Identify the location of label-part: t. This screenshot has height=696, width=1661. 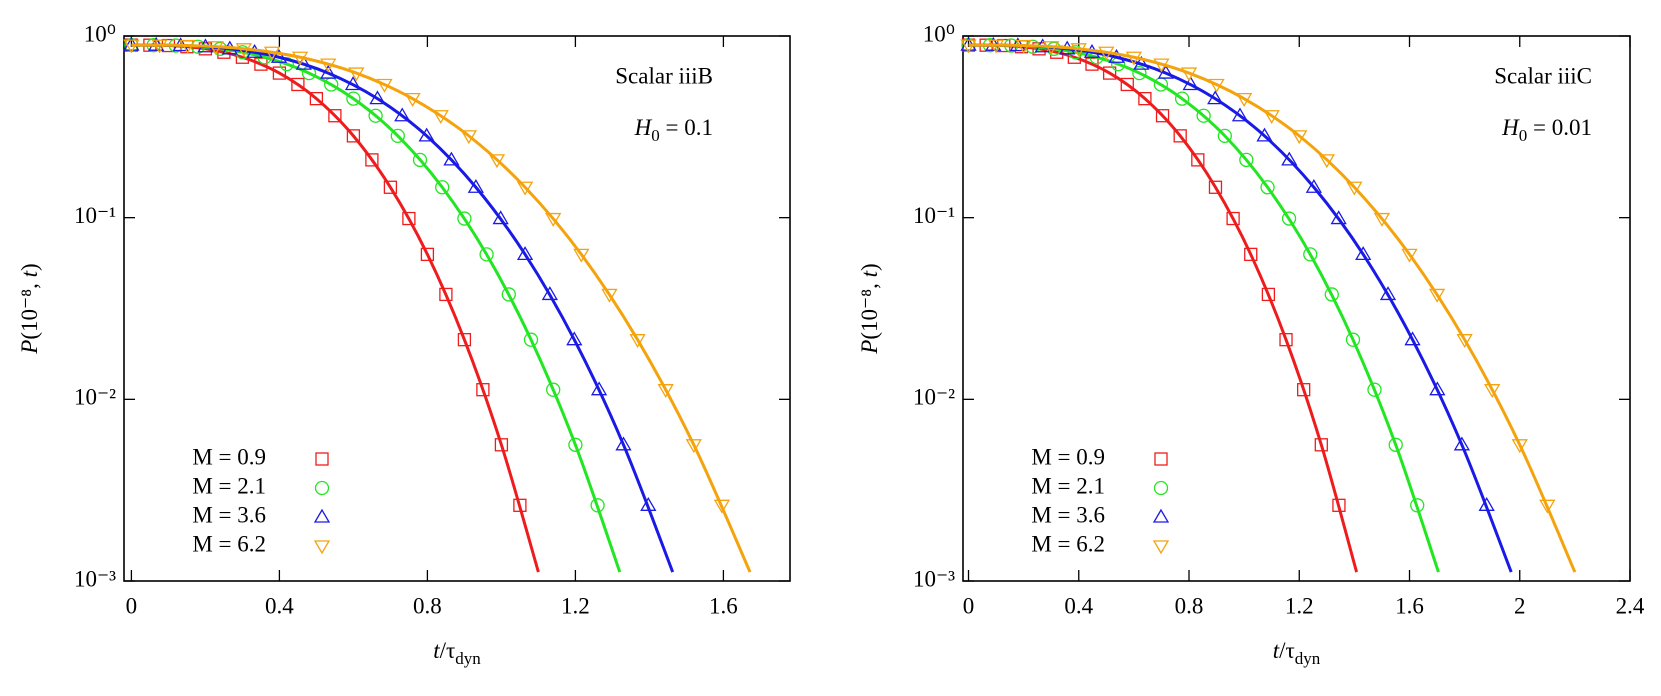
(436, 650).